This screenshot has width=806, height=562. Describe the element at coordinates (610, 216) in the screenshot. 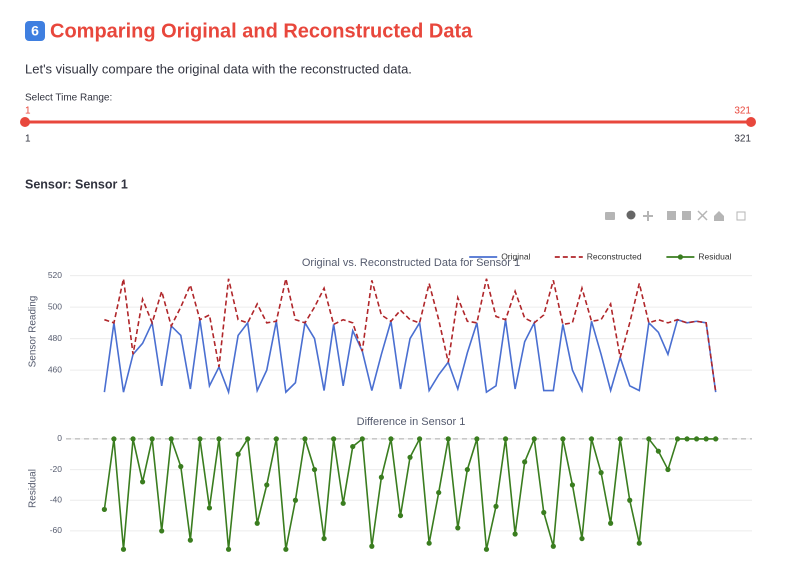

I see `tool-camera` at that location.